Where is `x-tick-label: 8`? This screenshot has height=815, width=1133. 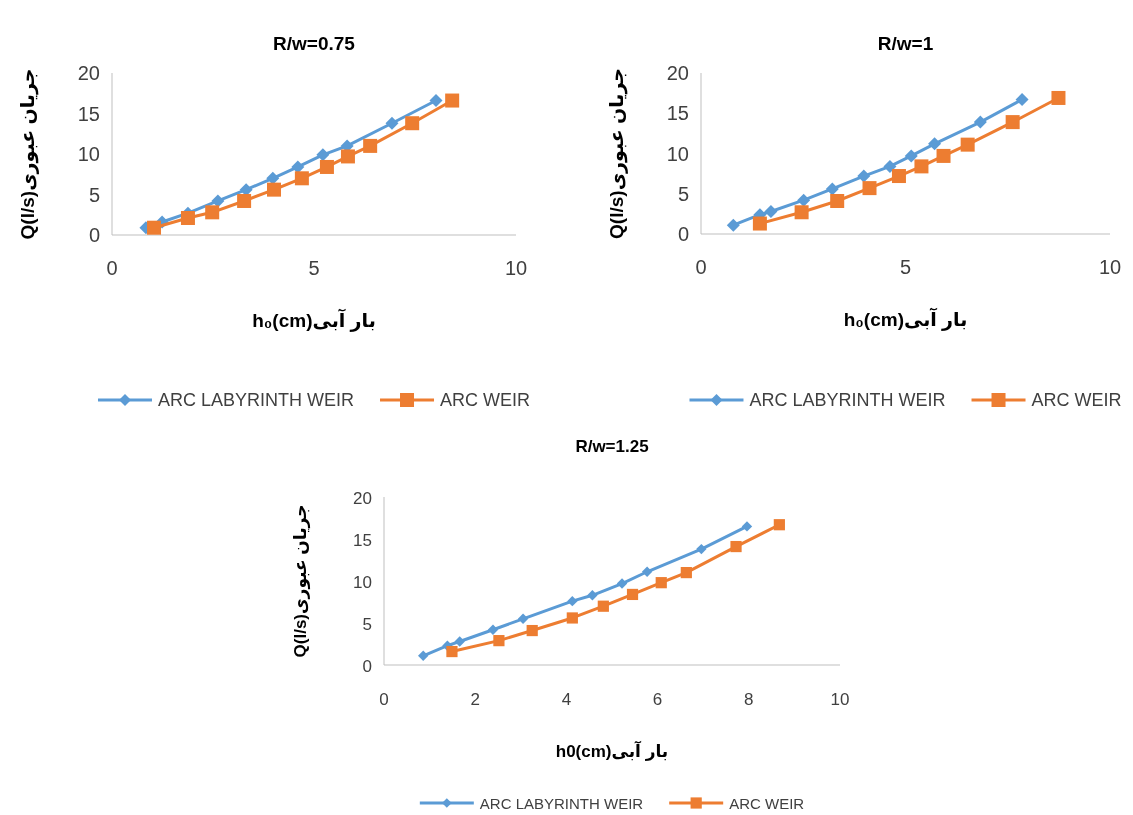 x-tick-label: 8 is located at coordinates (749, 699).